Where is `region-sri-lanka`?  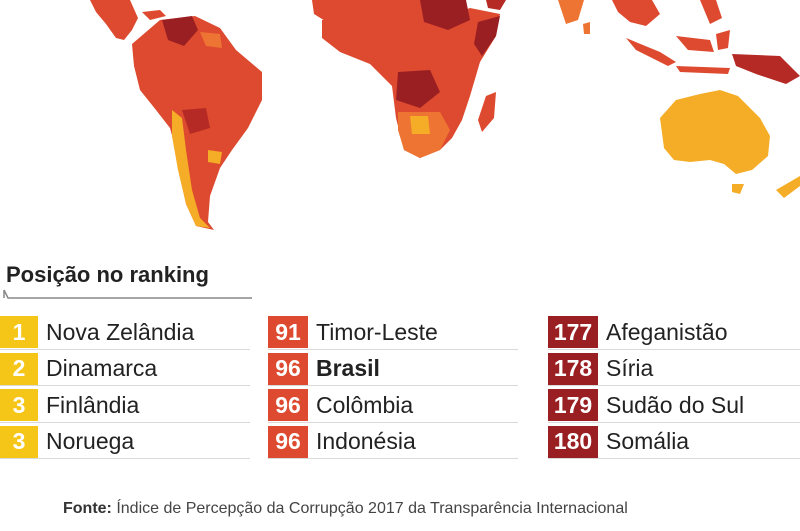 region-sri-lanka is located at coordinates (586, 28).